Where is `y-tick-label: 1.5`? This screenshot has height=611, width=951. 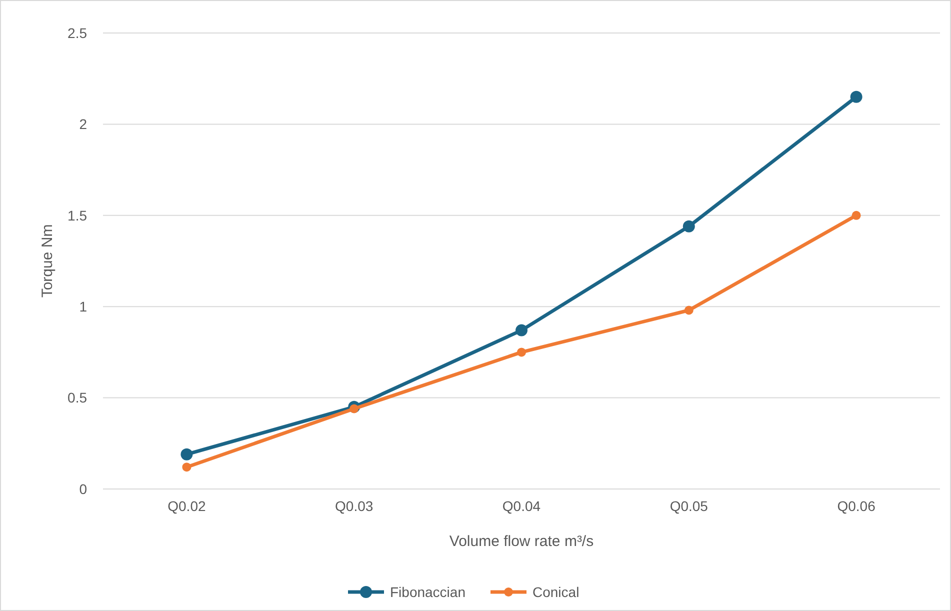
y-tick-label: 1.5 is located at coordinates (78, 215).